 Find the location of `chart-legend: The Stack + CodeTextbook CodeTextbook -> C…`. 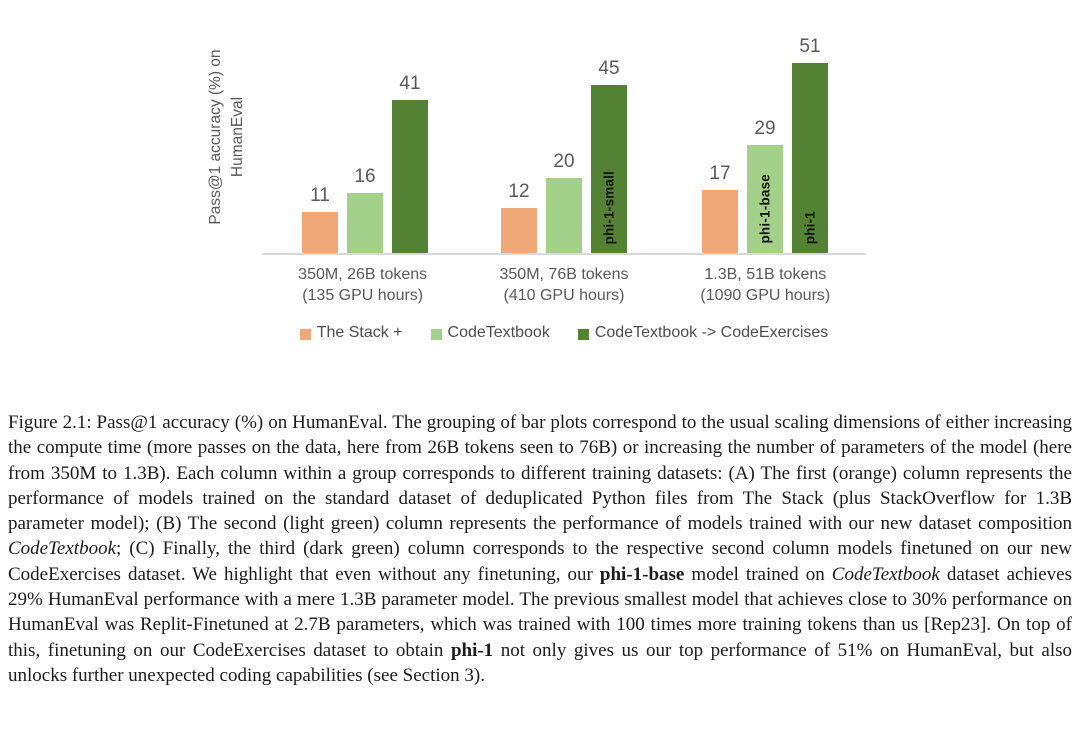

chart-legend: The Stack + CodeTextbook CodeTextbook -> C… is located at coordinates (564, 333).